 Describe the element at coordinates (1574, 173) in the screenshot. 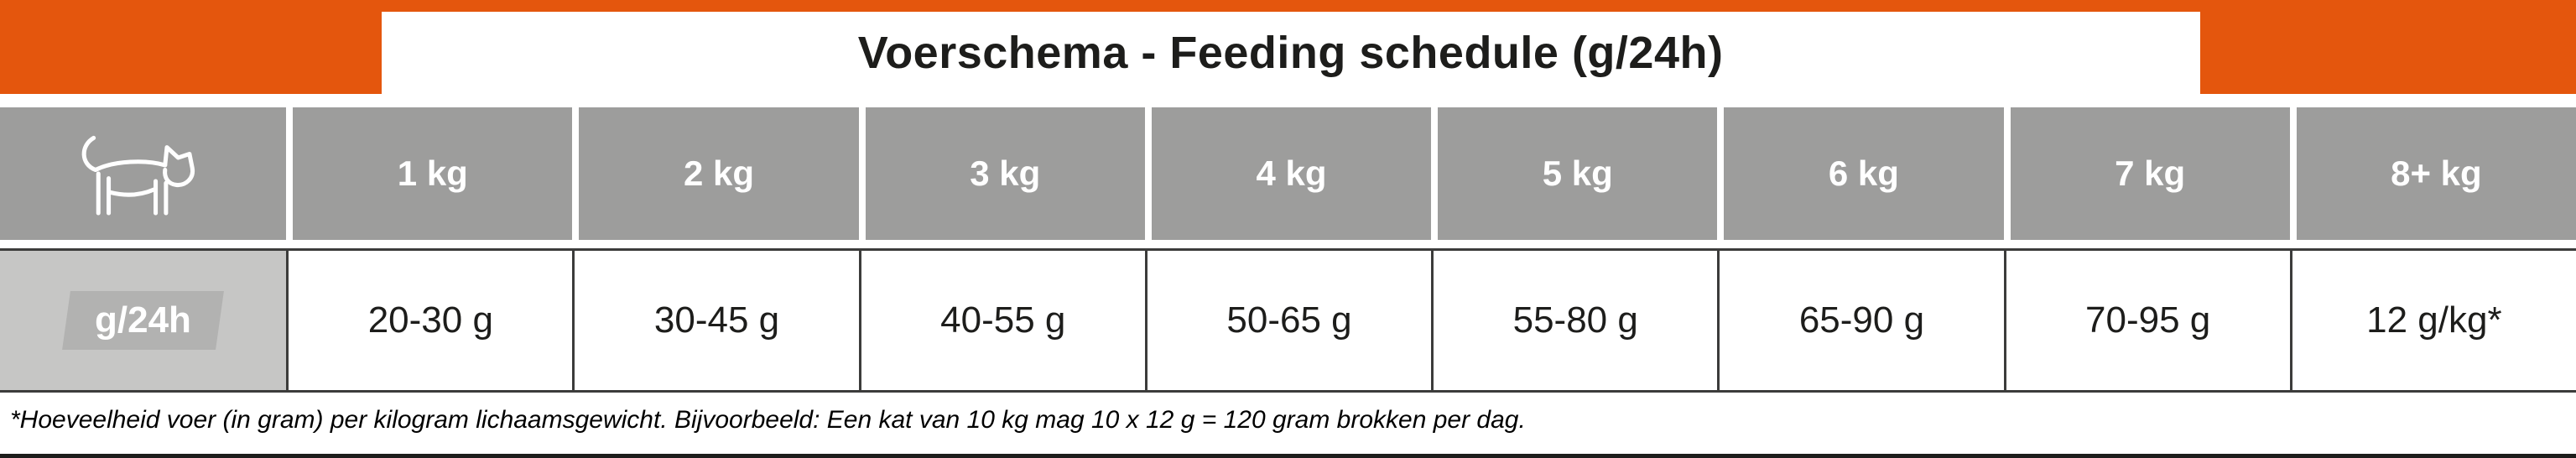

I see `weight-column-header: 5 kg` at that location.